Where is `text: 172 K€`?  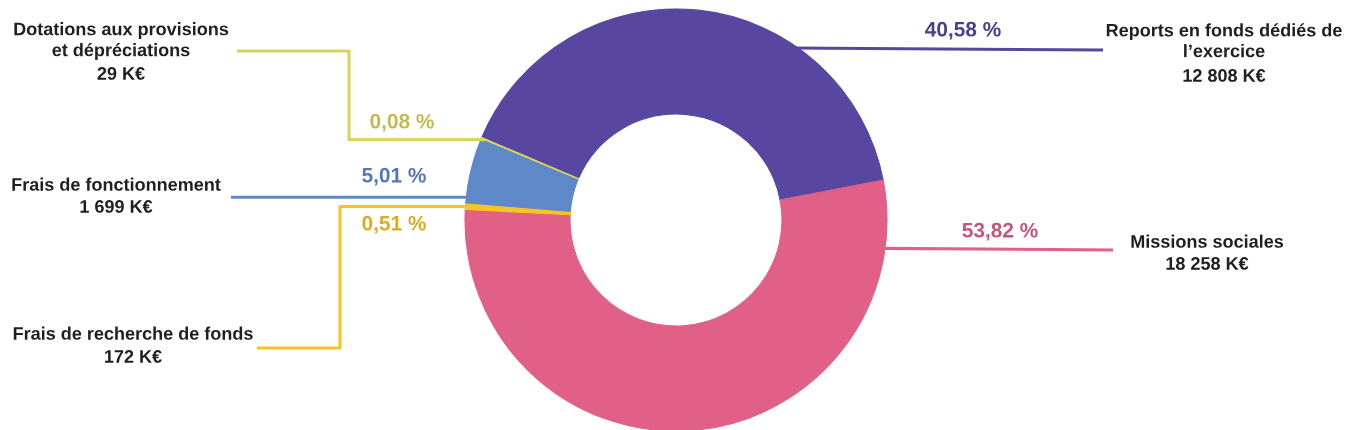
text: 172 K€ is located at coordinates (133, 356).